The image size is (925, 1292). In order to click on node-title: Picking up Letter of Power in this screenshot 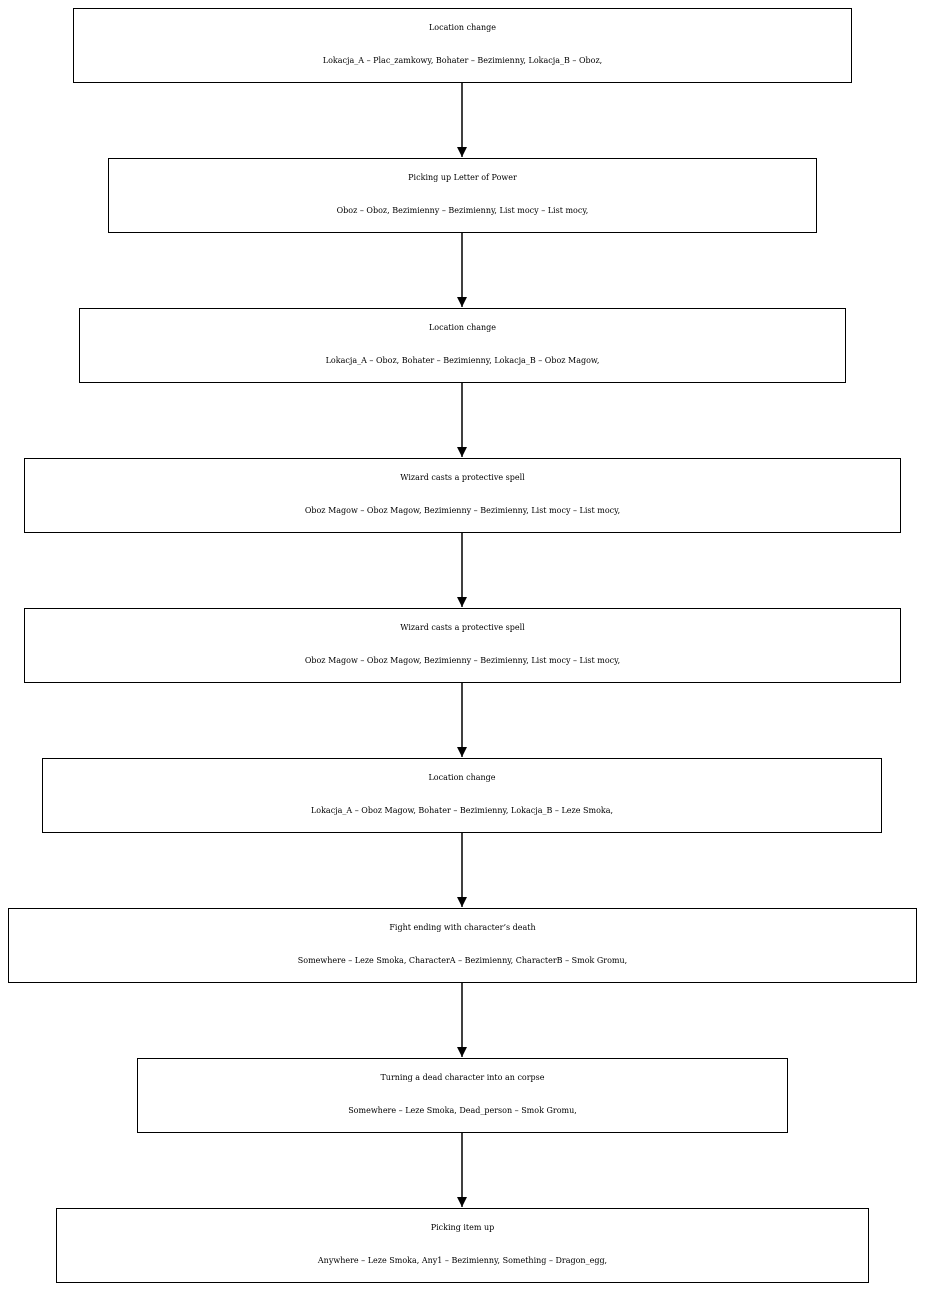, I will do `click(462, 177)`.